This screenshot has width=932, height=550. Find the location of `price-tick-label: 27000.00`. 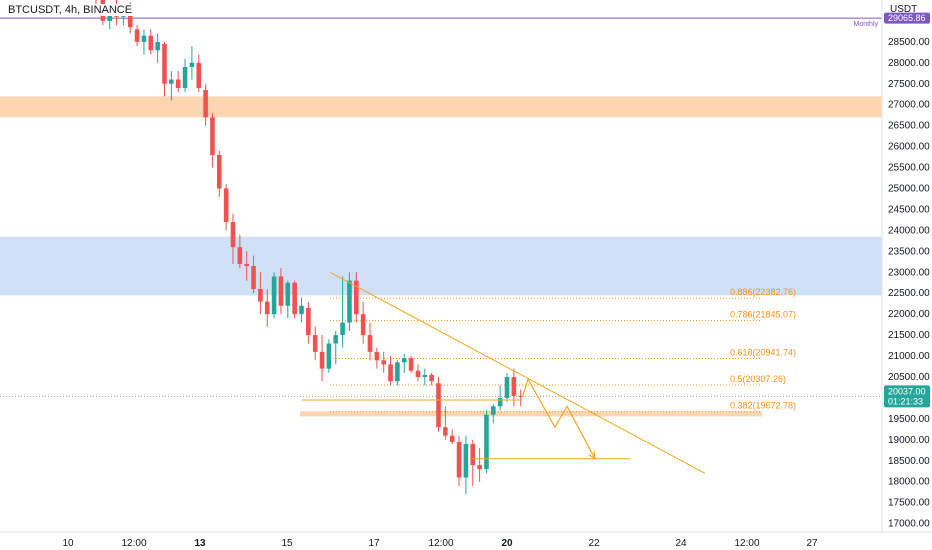

price-tick-label: 27000.00 is located at coordinates (909, 105).